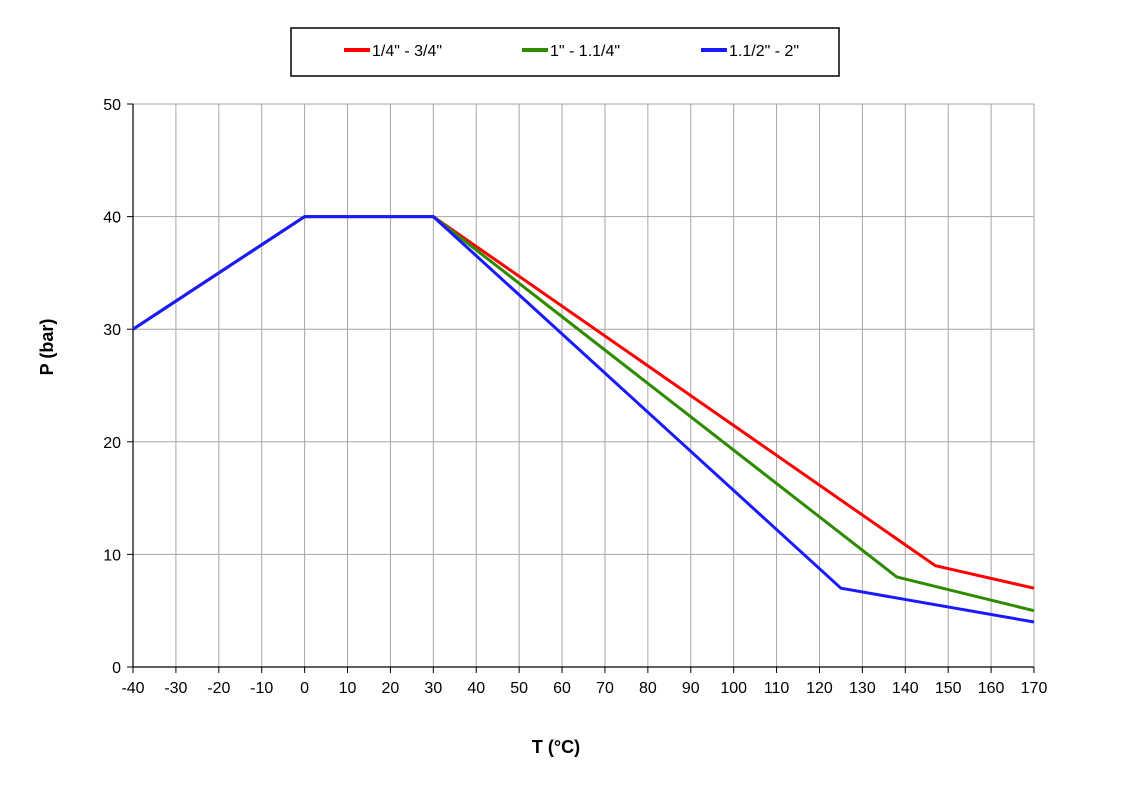 The height and width of the screenshot is (802, 1128). I want to click on legend-label-1: 1/4" - 3/4", so click(407, 51).